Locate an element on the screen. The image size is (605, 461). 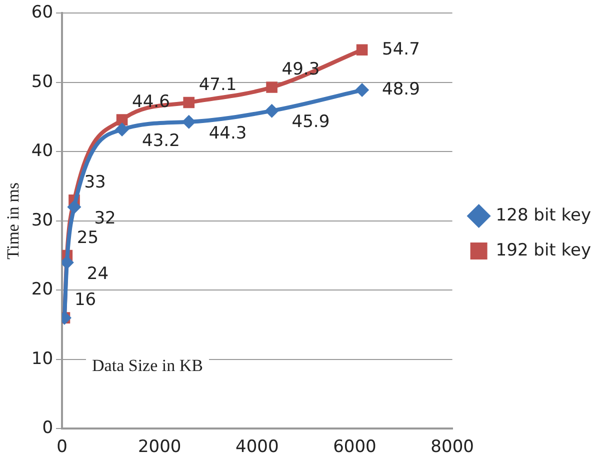
data-label: 33 is located at coordinates (95, 182).